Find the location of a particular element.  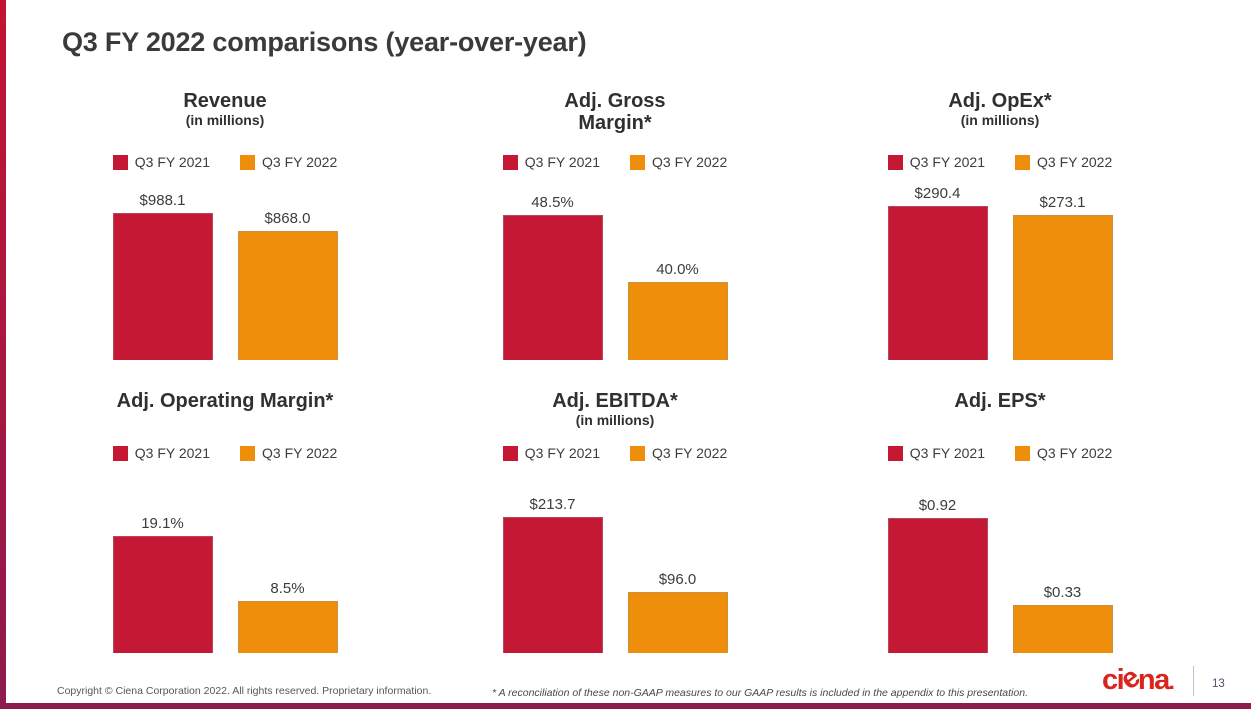

logo-letter: a is located at coordinates (1162, 680).